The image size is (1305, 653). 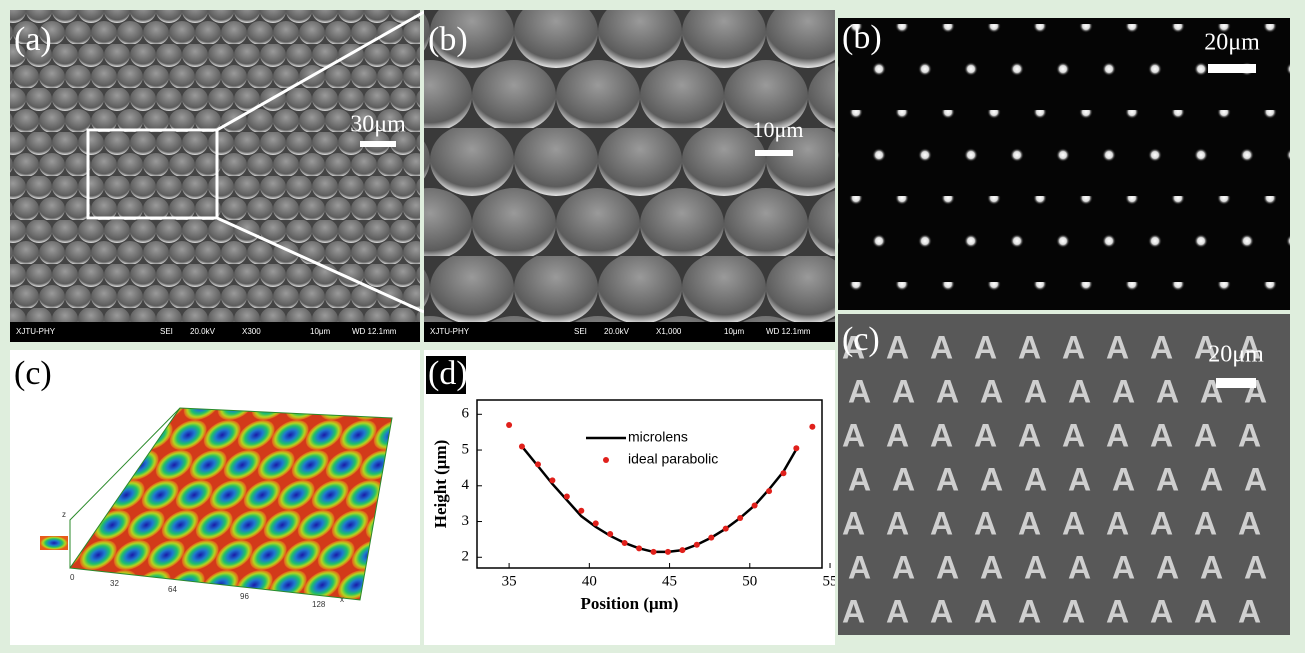 What do you see at coordinates (629, 332) in the screenshot?
I see `info-bar` at bounding box center [629, 332].